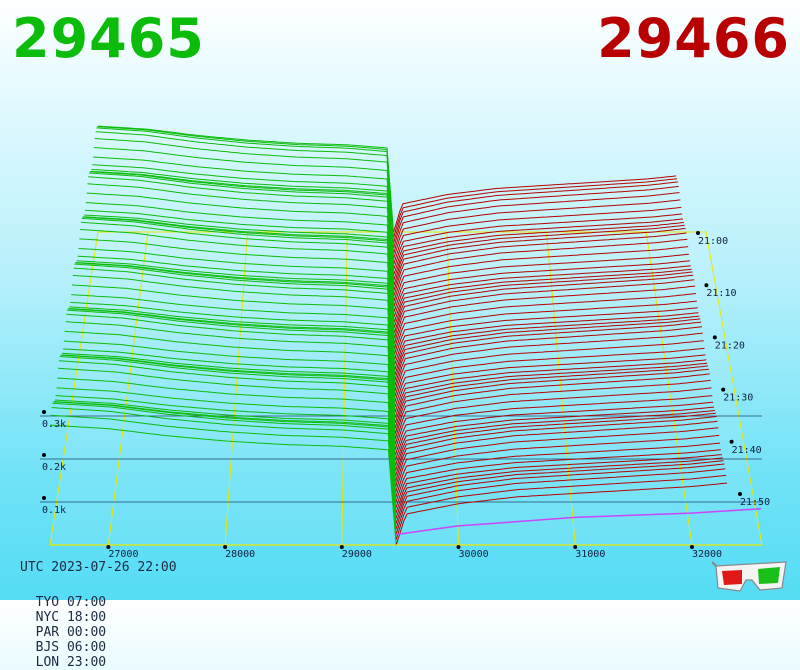 This screenshot has height=670, width=800. I want to click on time-tick-label: 21:00, so click(713, 241).